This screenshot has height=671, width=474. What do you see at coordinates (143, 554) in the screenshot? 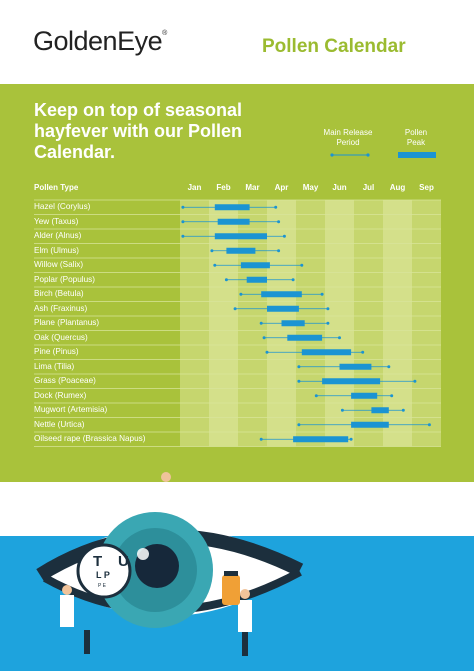
I see `eye-highlight` at bounding box center [143, 554].